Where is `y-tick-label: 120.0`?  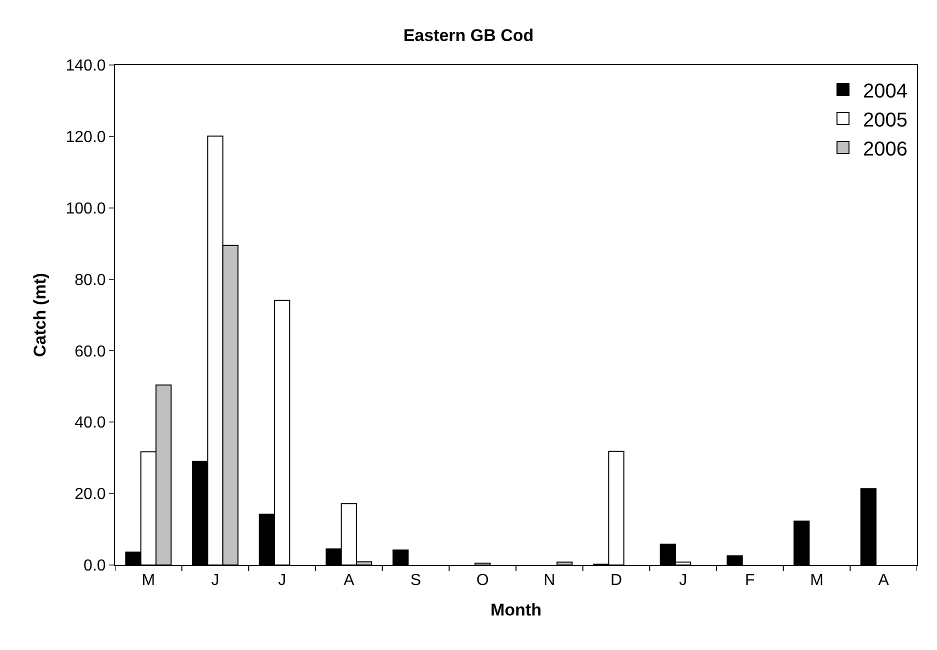
y-tick-label: 120.0 is located at coordinates (86, 137).